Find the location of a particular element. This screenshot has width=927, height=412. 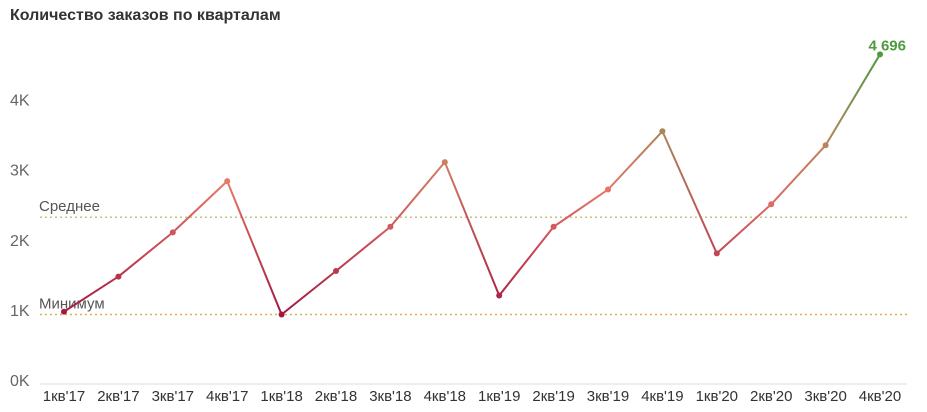

x-tick-label: 4кв'17 is located at coordinates (227, 396).